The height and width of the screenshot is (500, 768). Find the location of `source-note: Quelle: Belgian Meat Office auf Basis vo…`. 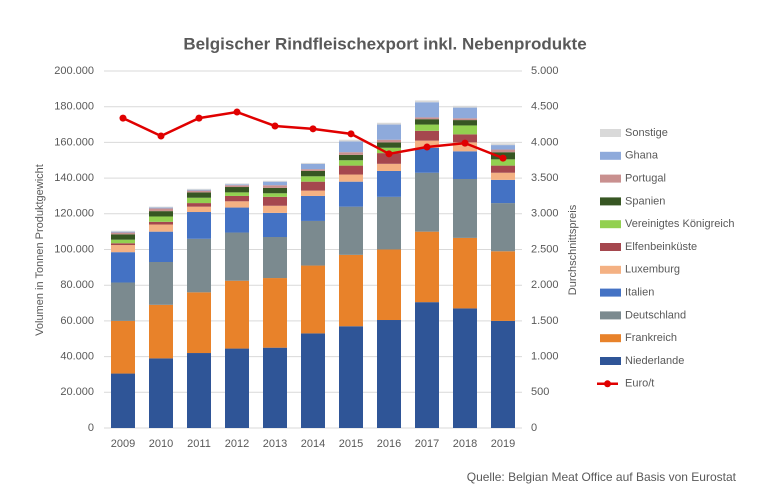

source-note: Quelle: Belgian Meat Office auf Basis vo… is located at coordinates (602, 477).